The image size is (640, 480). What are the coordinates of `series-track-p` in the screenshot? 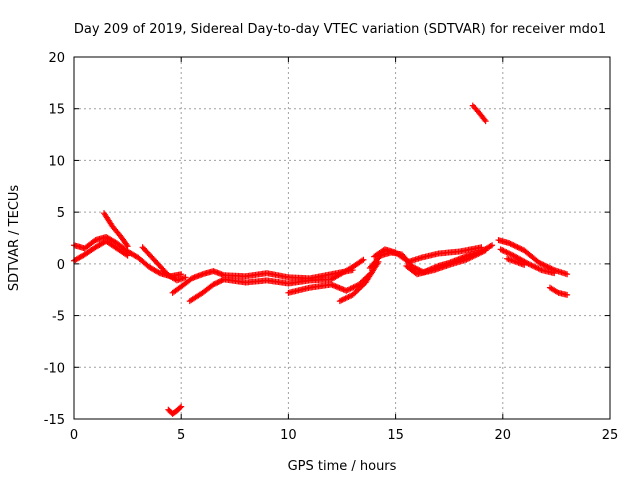 It's located at (558, 291).